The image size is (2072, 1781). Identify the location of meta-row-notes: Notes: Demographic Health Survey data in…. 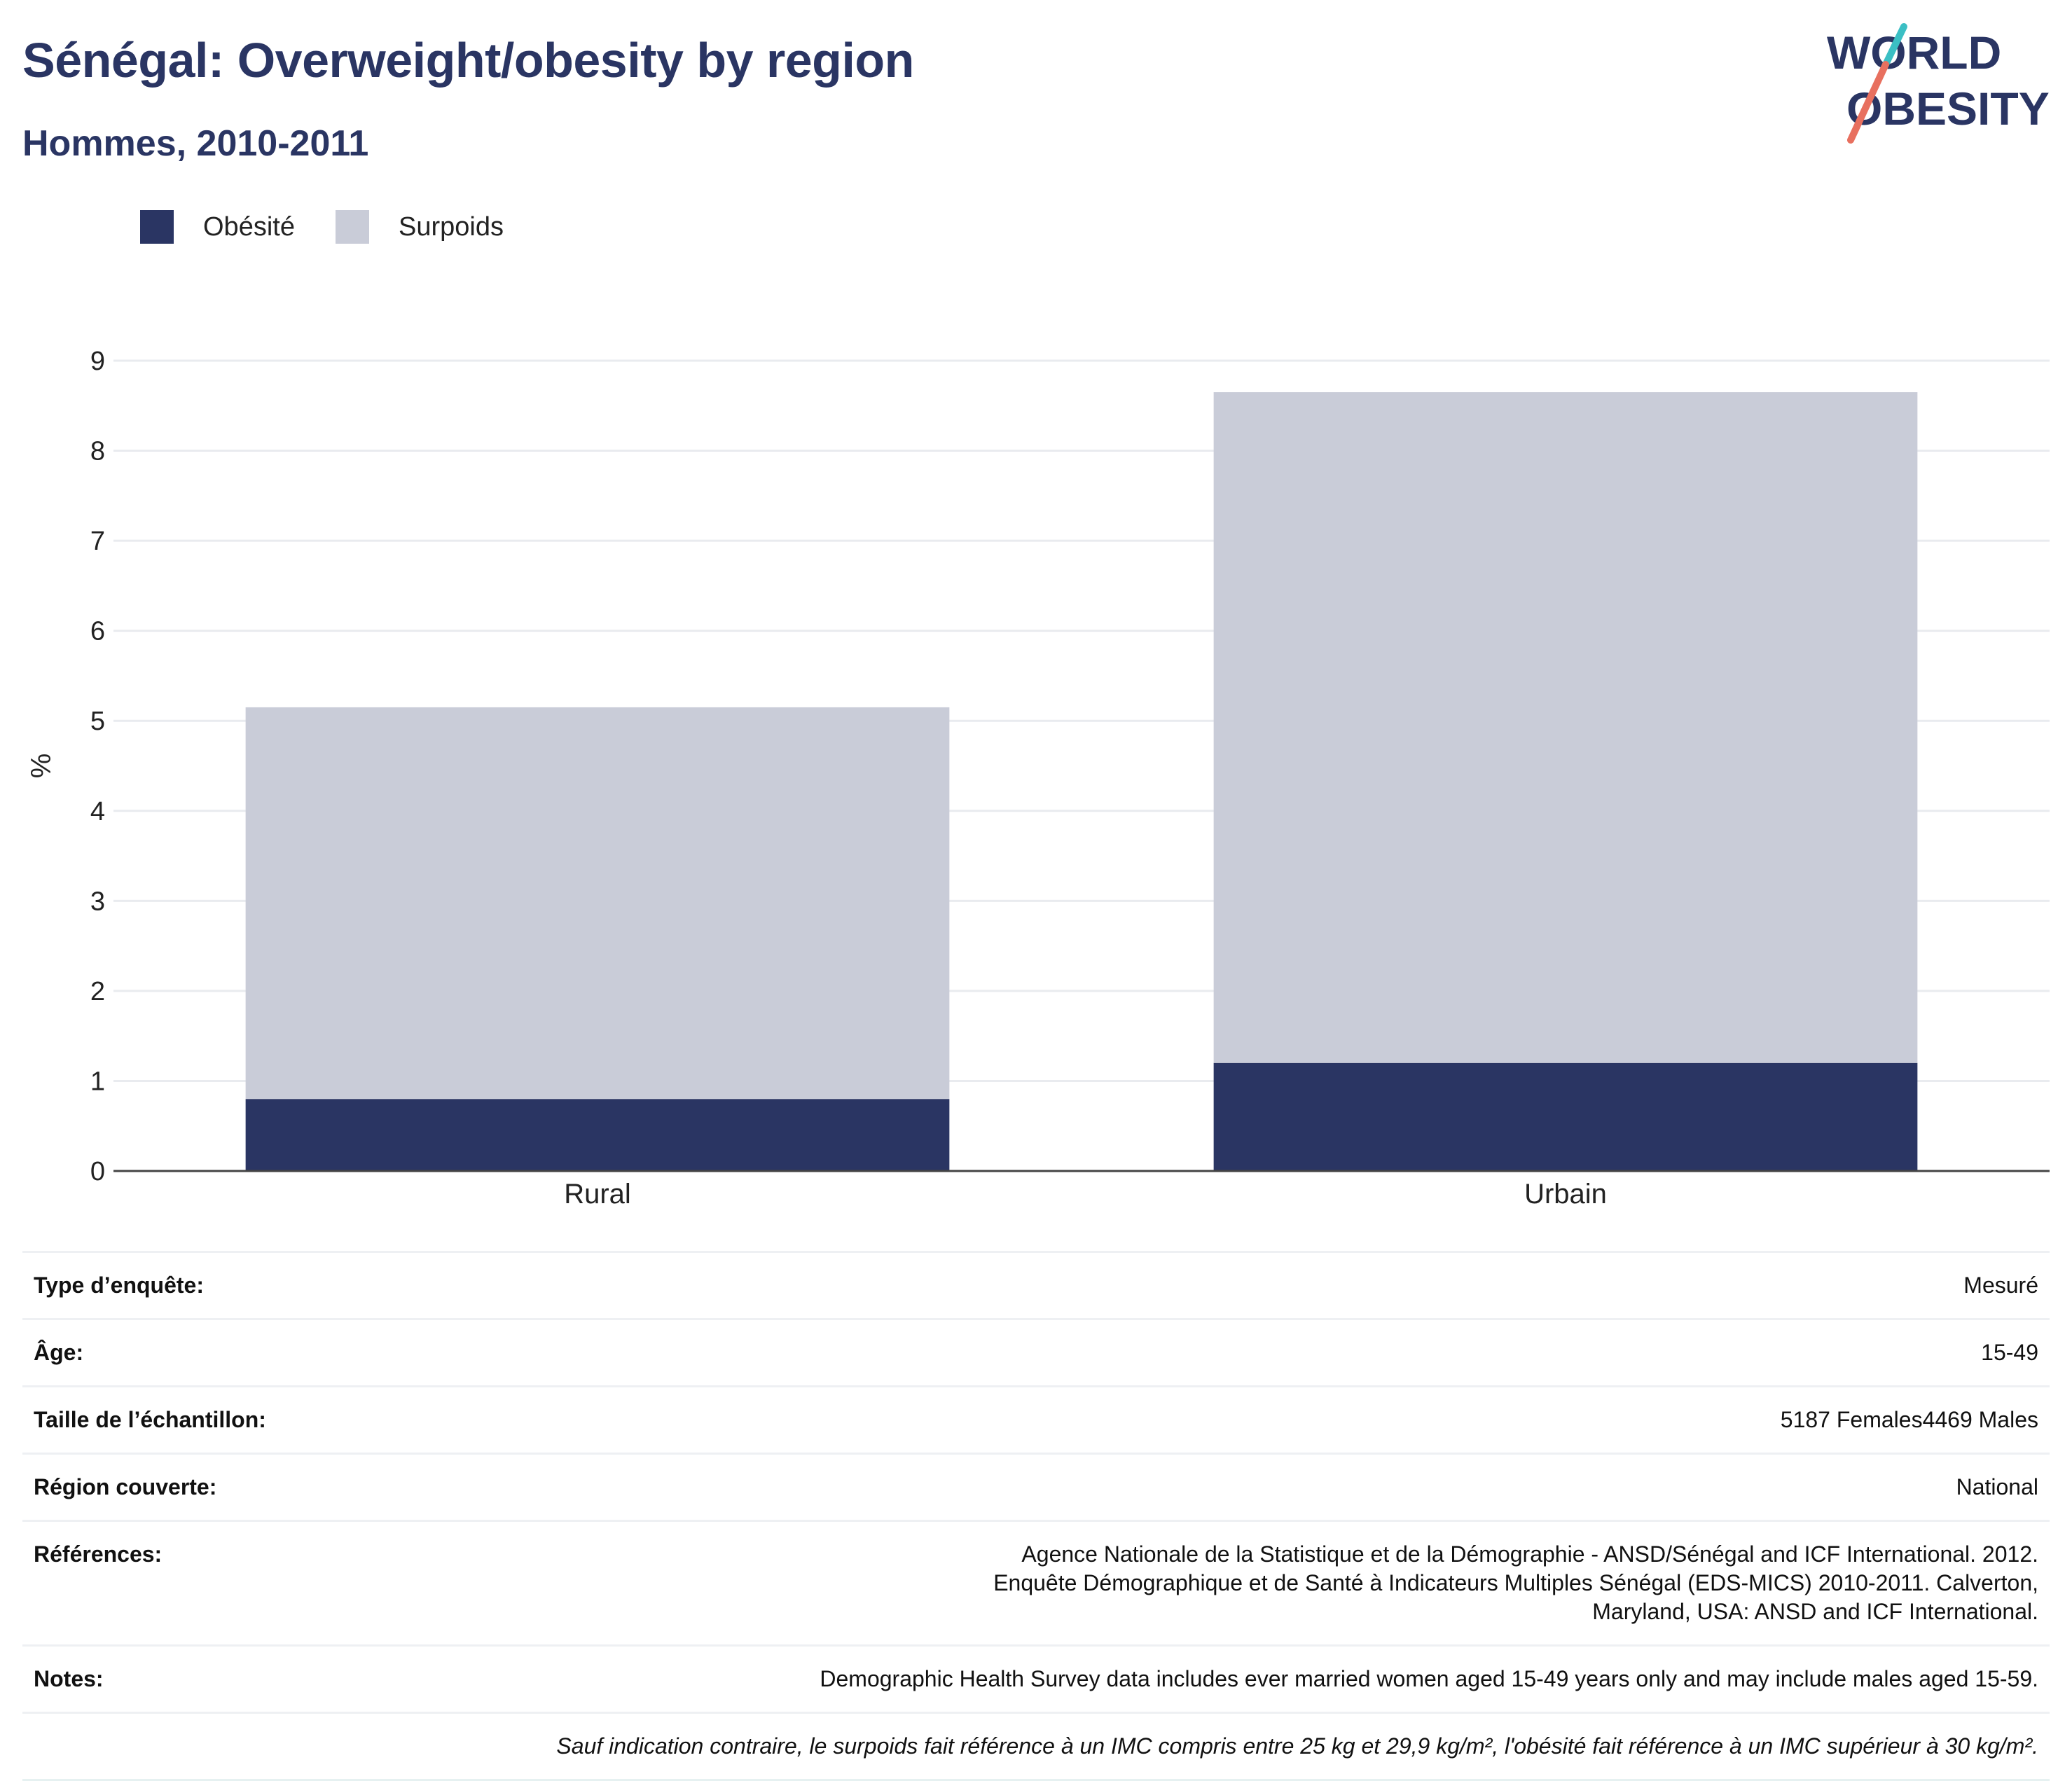
(1036, 1678).